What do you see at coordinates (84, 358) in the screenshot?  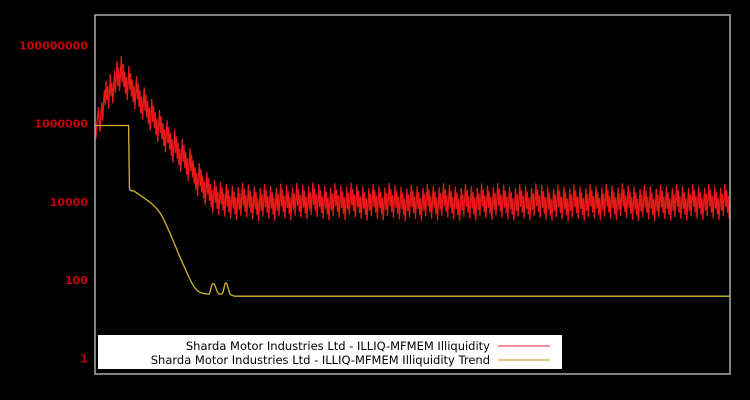 I see `y-tick-label-1: 1` at bounding box center [84, 358].